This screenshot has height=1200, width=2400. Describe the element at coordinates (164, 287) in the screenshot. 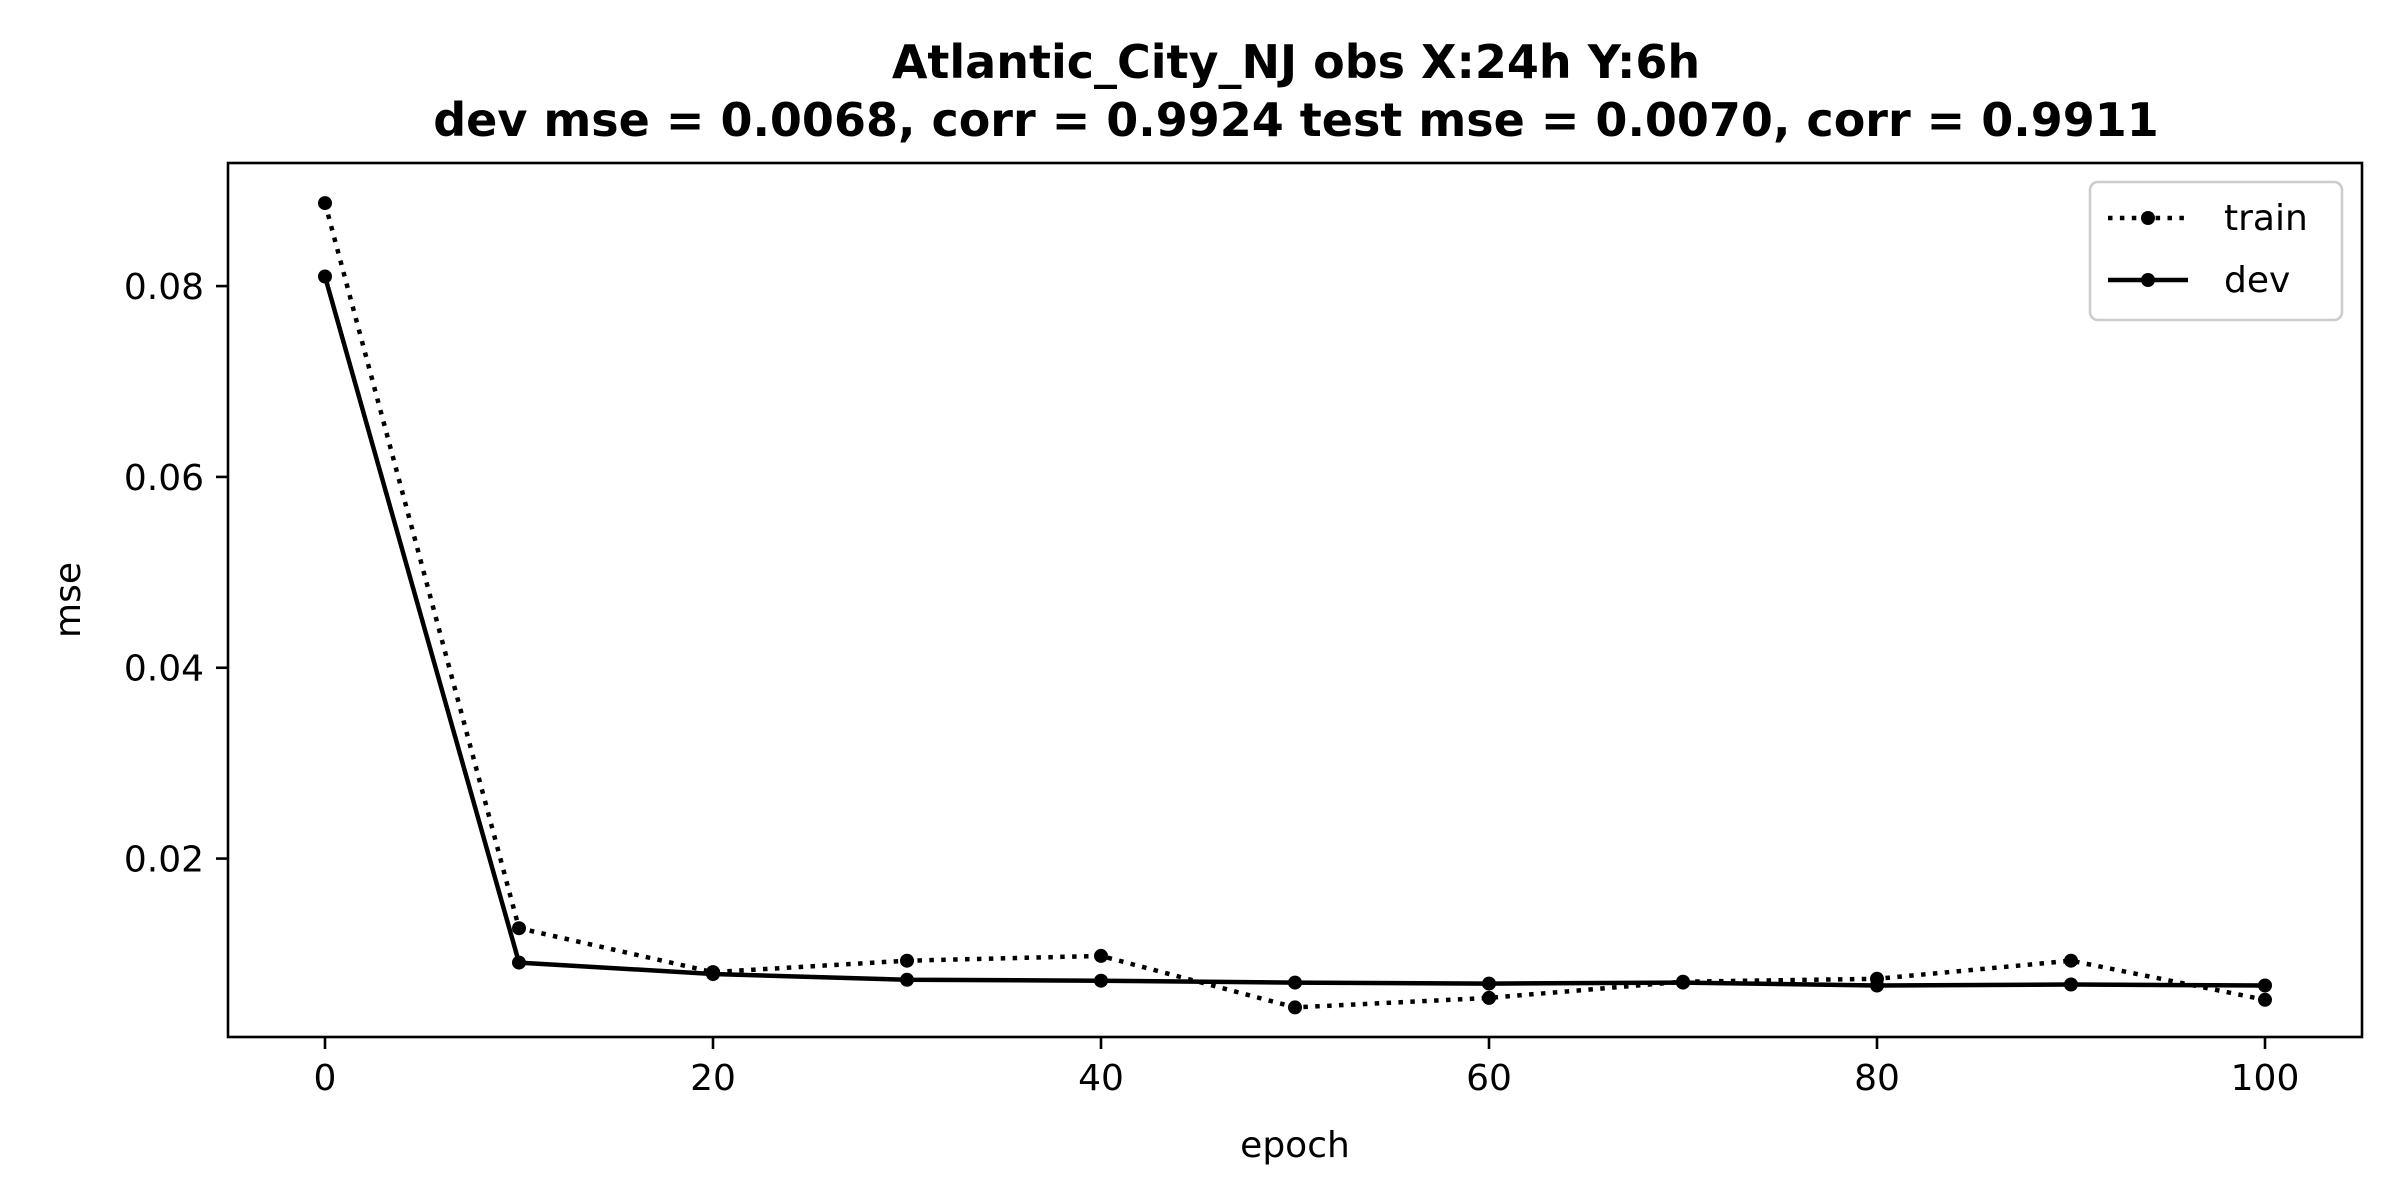

I see `y-tick-label: 0.08` at that location.